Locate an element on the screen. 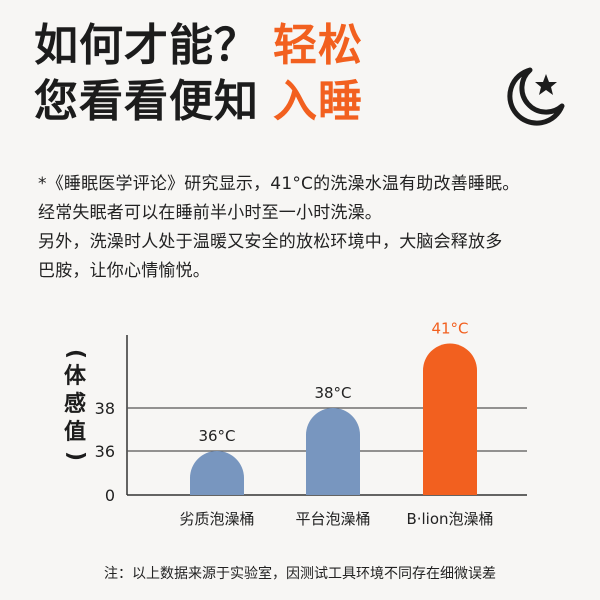  x-category-label: 劣质泡澡桶 is located at coordinates (216, 519).